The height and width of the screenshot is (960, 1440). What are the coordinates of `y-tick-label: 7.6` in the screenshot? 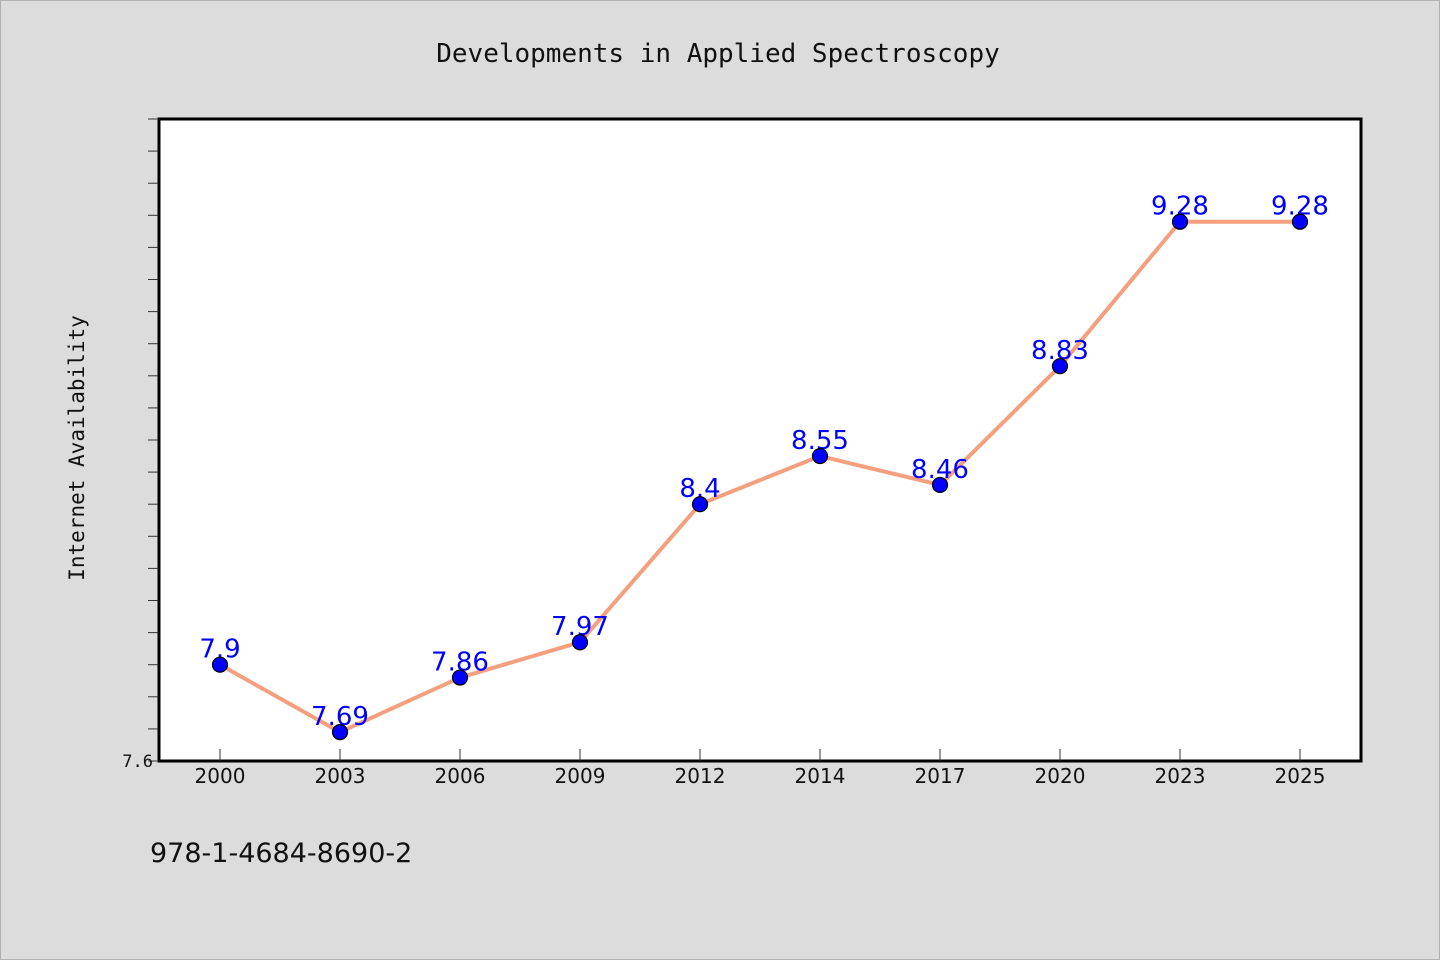 It's located at (137, 762).